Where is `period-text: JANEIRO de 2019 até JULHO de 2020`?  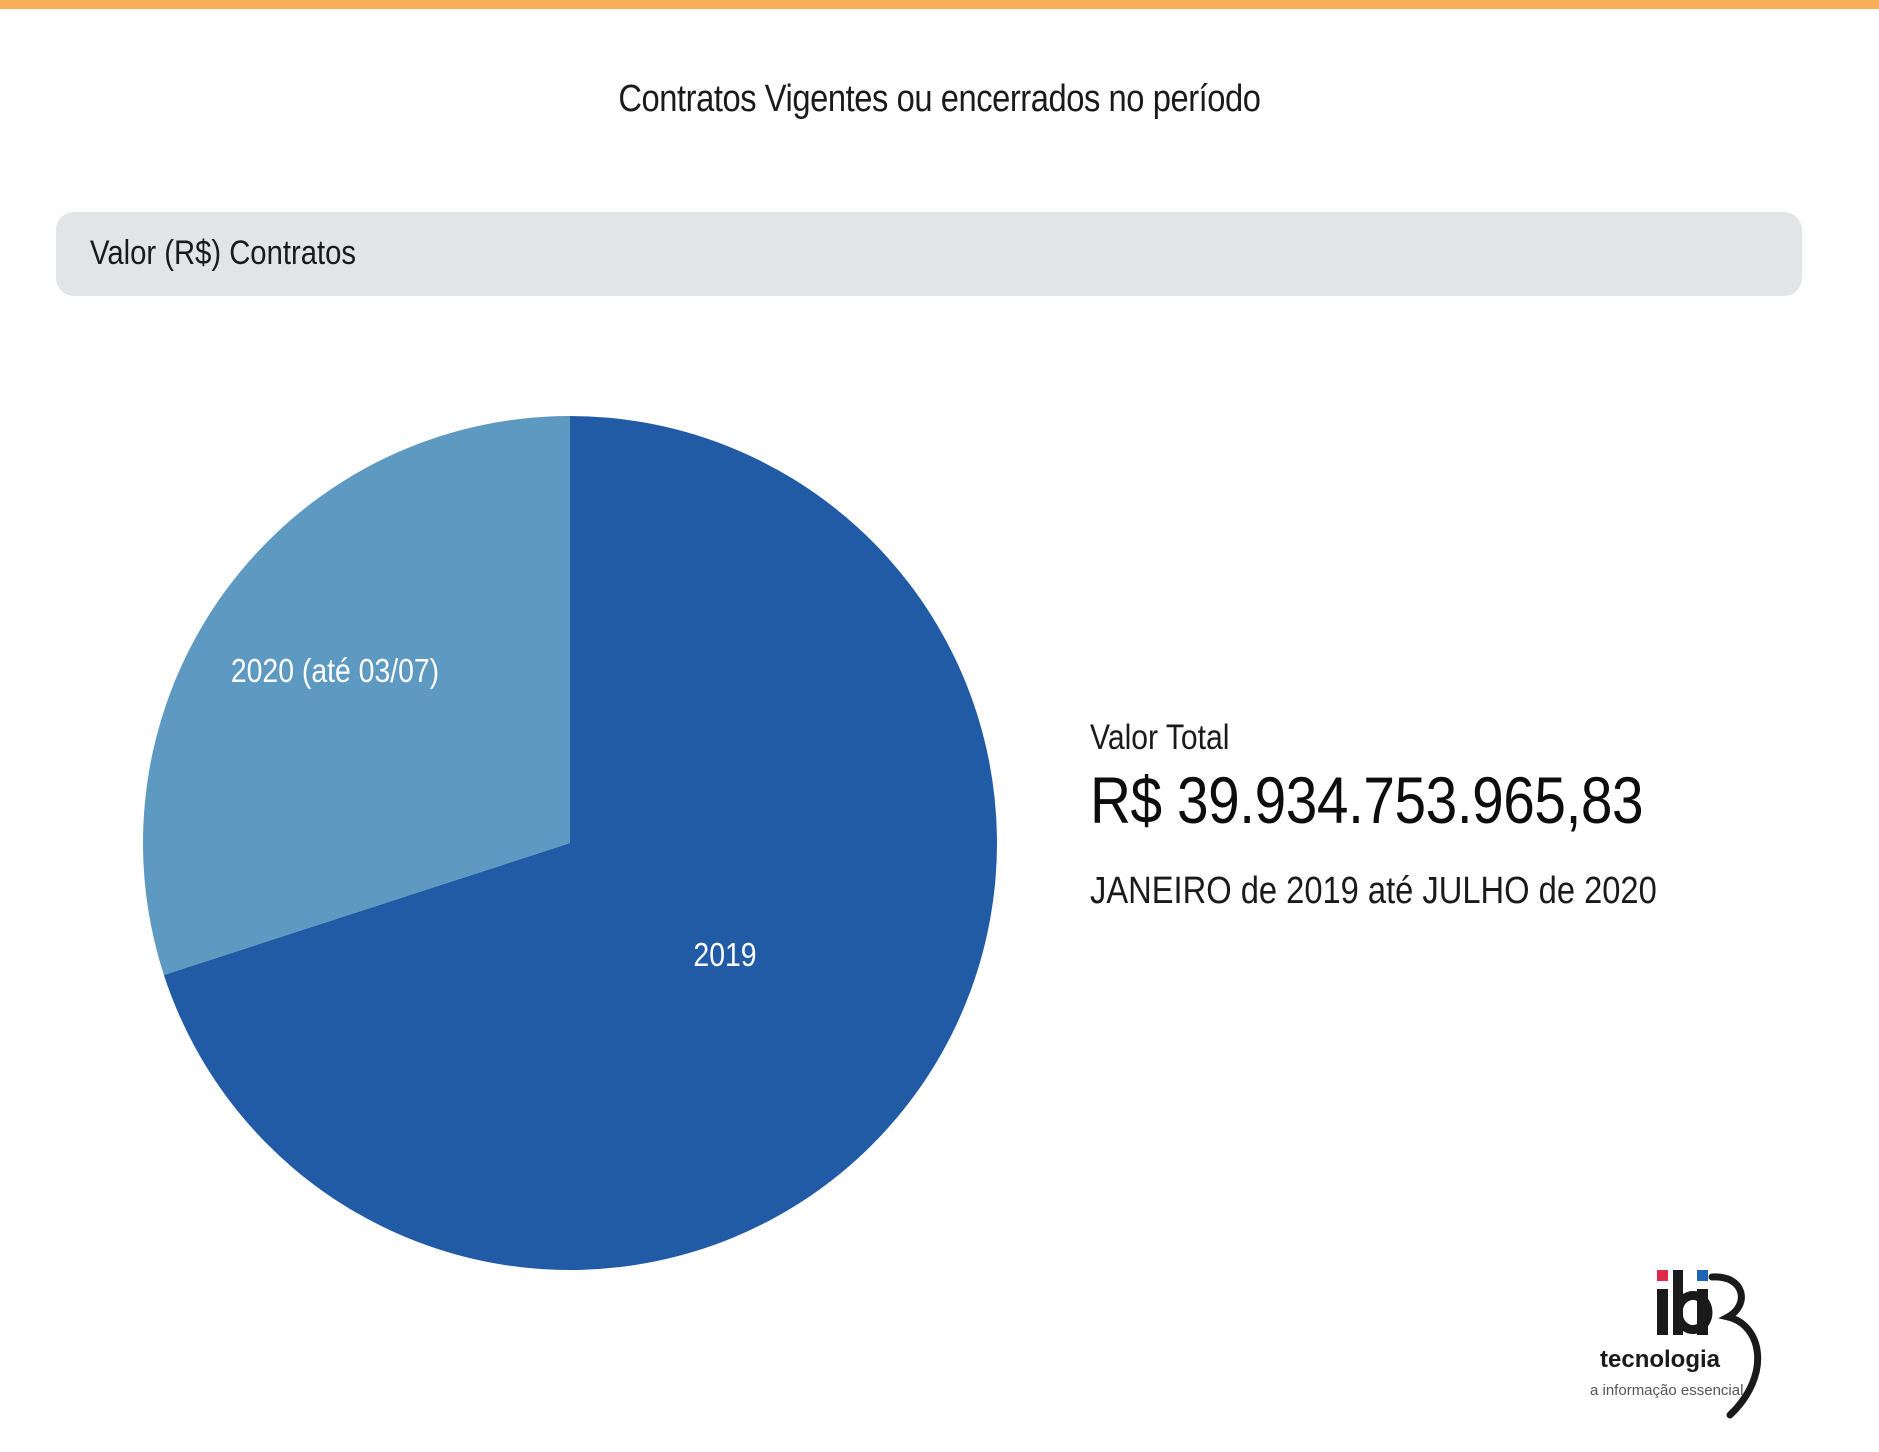
period-text: JANEIRO de 2019 até JULHO de 2020 is located at coordinates (1373, 891).